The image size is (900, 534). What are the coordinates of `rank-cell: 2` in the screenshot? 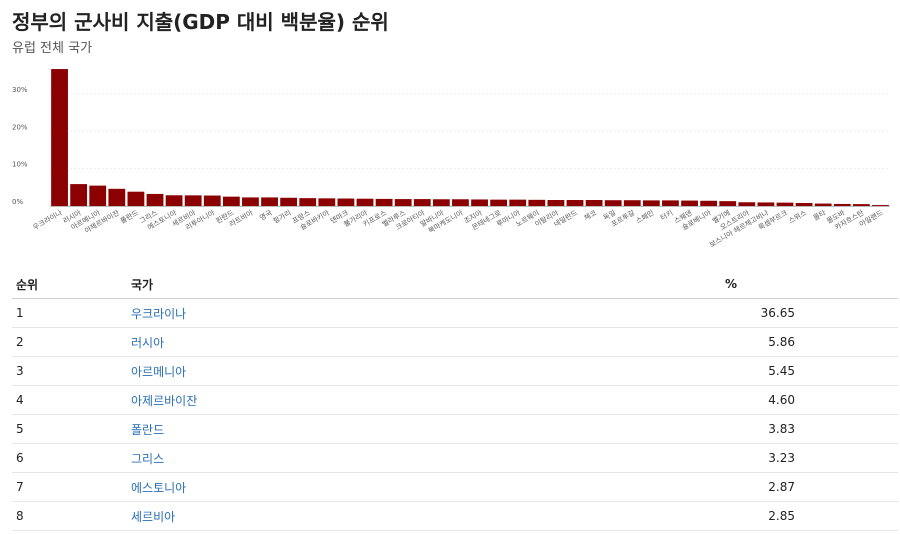 It's located at (69, 342).